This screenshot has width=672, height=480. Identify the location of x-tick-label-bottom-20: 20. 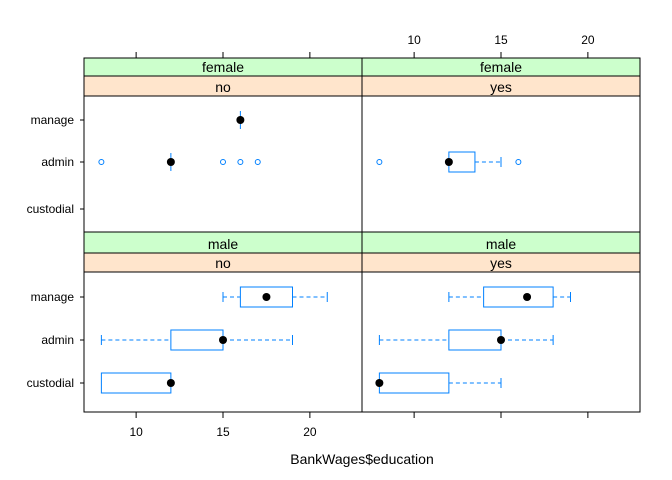
(310, 432).